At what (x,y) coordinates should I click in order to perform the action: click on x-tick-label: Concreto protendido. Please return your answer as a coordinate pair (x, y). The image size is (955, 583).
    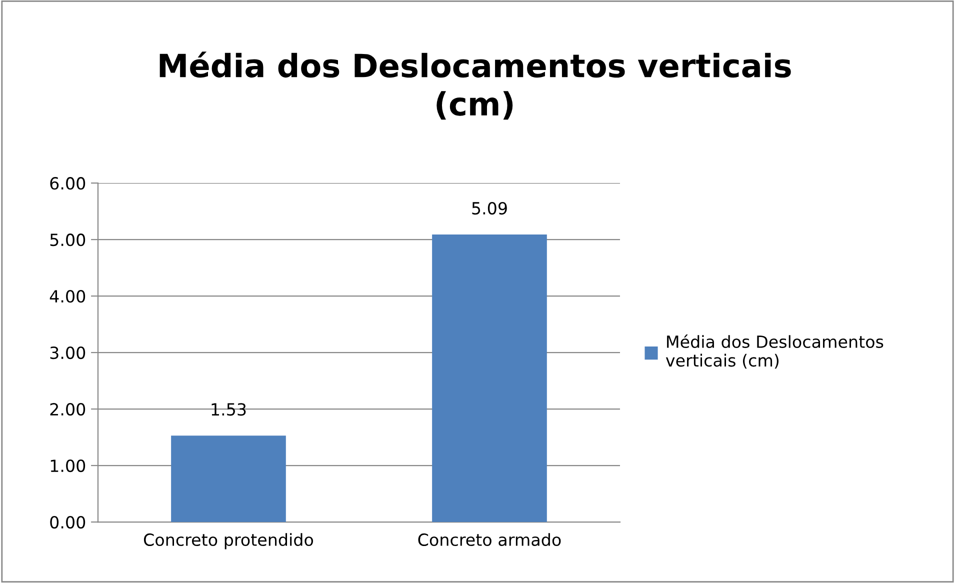
    Looking at the image, I should click on (229, 541).